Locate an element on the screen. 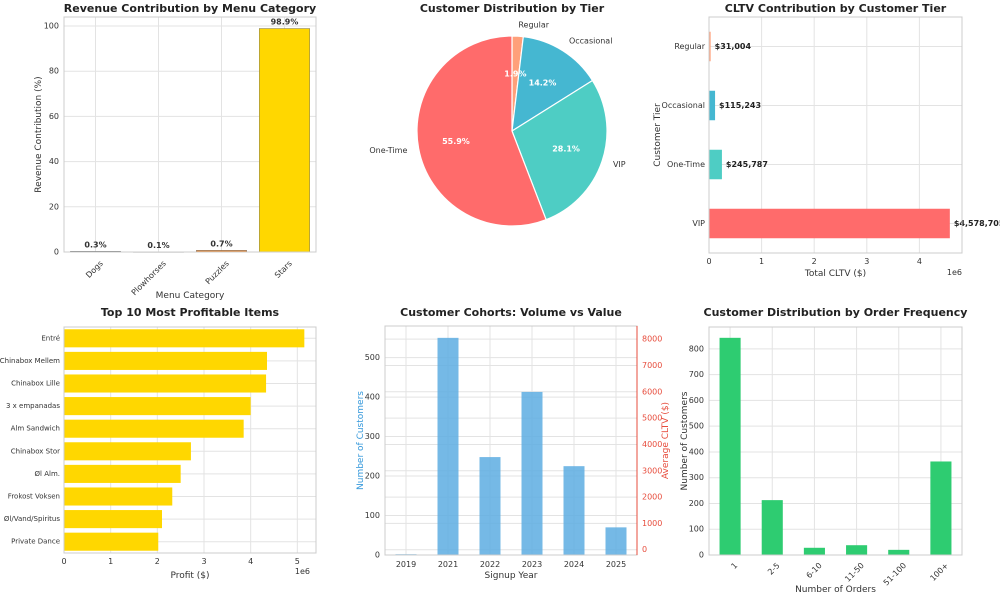 The width and height of the screenshot is (1000, 598). c5-y2tick-label: 7000 is located at coordinates (652, 365).